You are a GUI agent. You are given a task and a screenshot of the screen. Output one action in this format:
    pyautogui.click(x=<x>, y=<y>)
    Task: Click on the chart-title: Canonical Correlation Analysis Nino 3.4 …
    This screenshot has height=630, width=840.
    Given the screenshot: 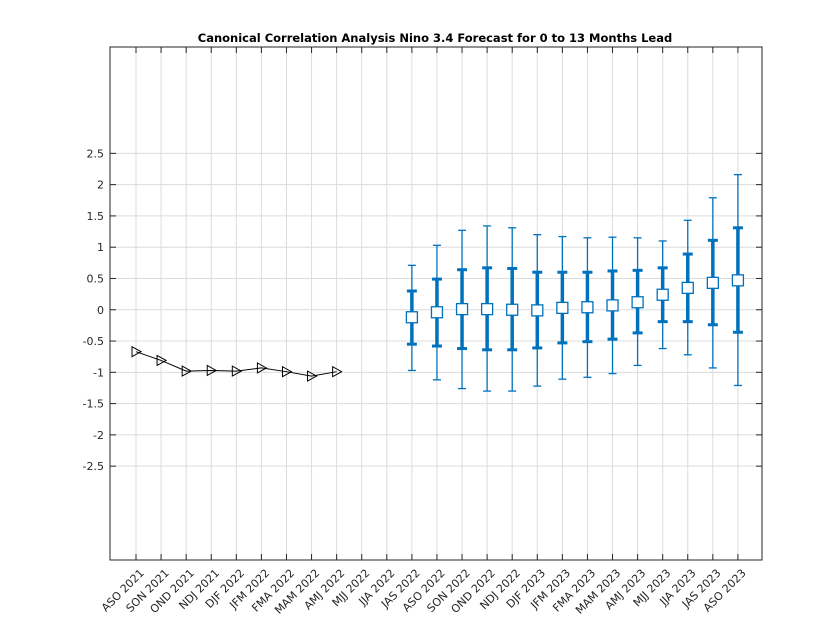 What is the action you would take?
    pyautogui.click(x=435, y=38)
    